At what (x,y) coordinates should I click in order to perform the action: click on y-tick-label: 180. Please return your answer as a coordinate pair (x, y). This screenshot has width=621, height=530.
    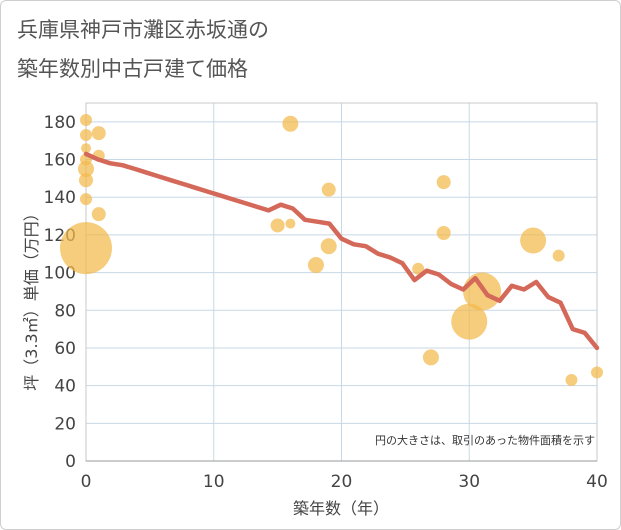
    Looking at the image, I should click on (60, 123).